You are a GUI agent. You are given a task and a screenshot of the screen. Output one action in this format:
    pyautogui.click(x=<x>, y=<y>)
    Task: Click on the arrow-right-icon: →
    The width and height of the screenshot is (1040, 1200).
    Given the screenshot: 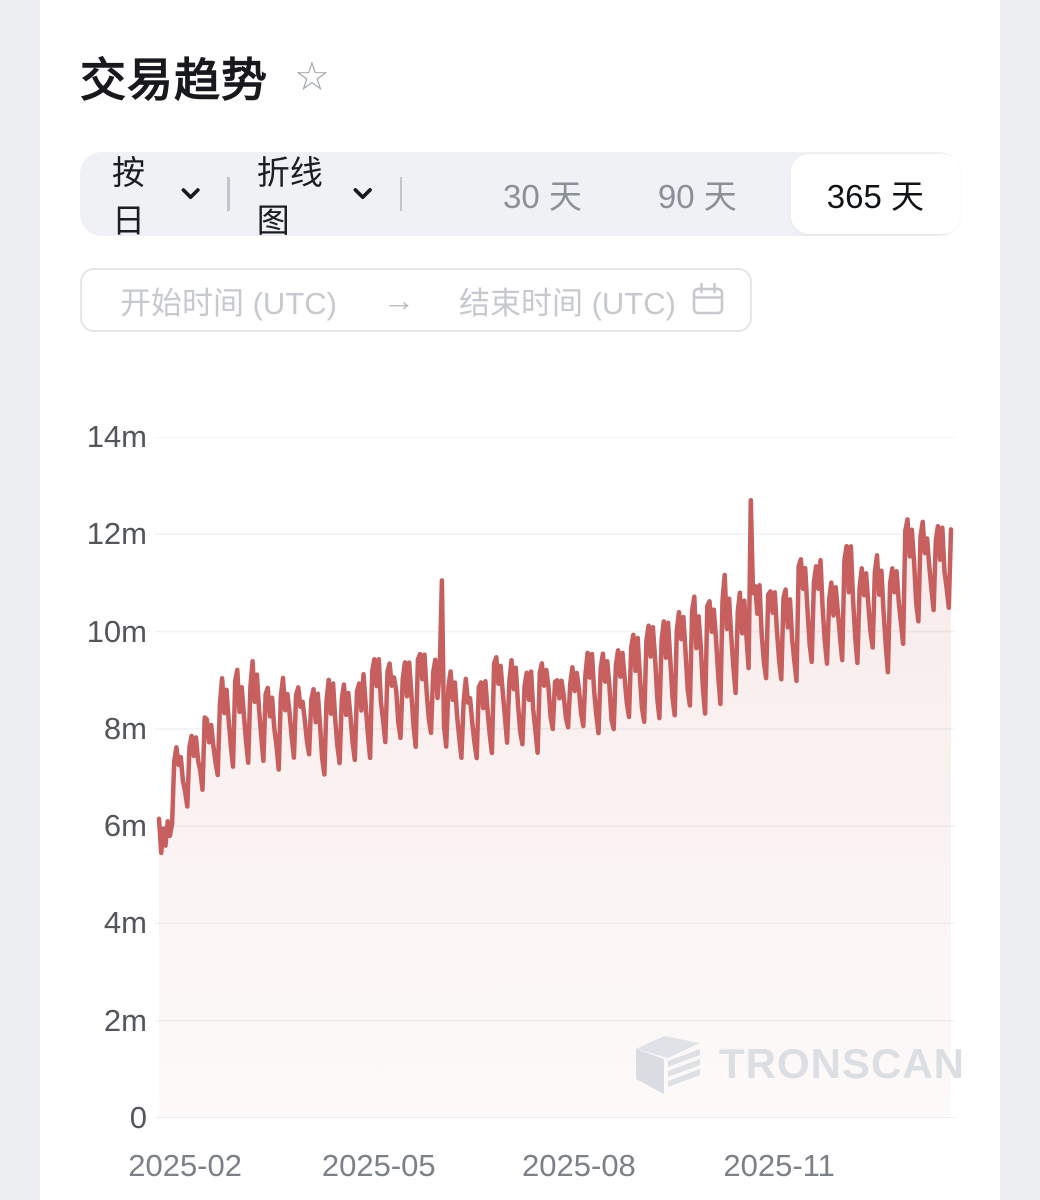 What is the action you would take?
    pyautogui.click(x=398, y=299)
    